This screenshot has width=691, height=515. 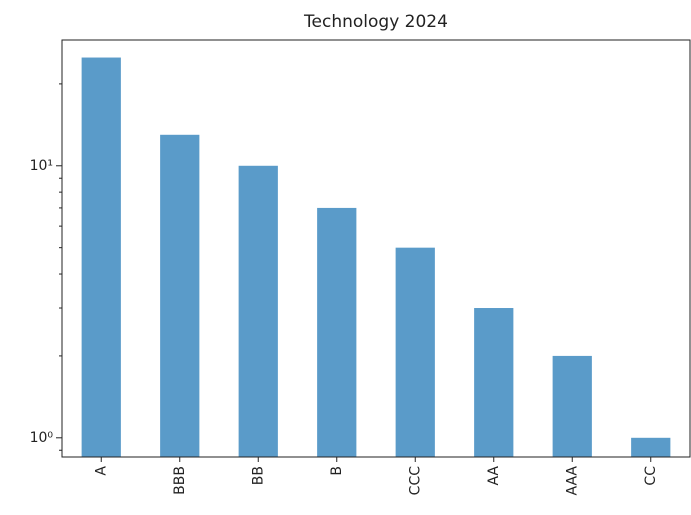 What do you see at coordinates (415, 481) in the screenshot?
I see `x-tick-label: CCC` at bounding box center [415, 481].